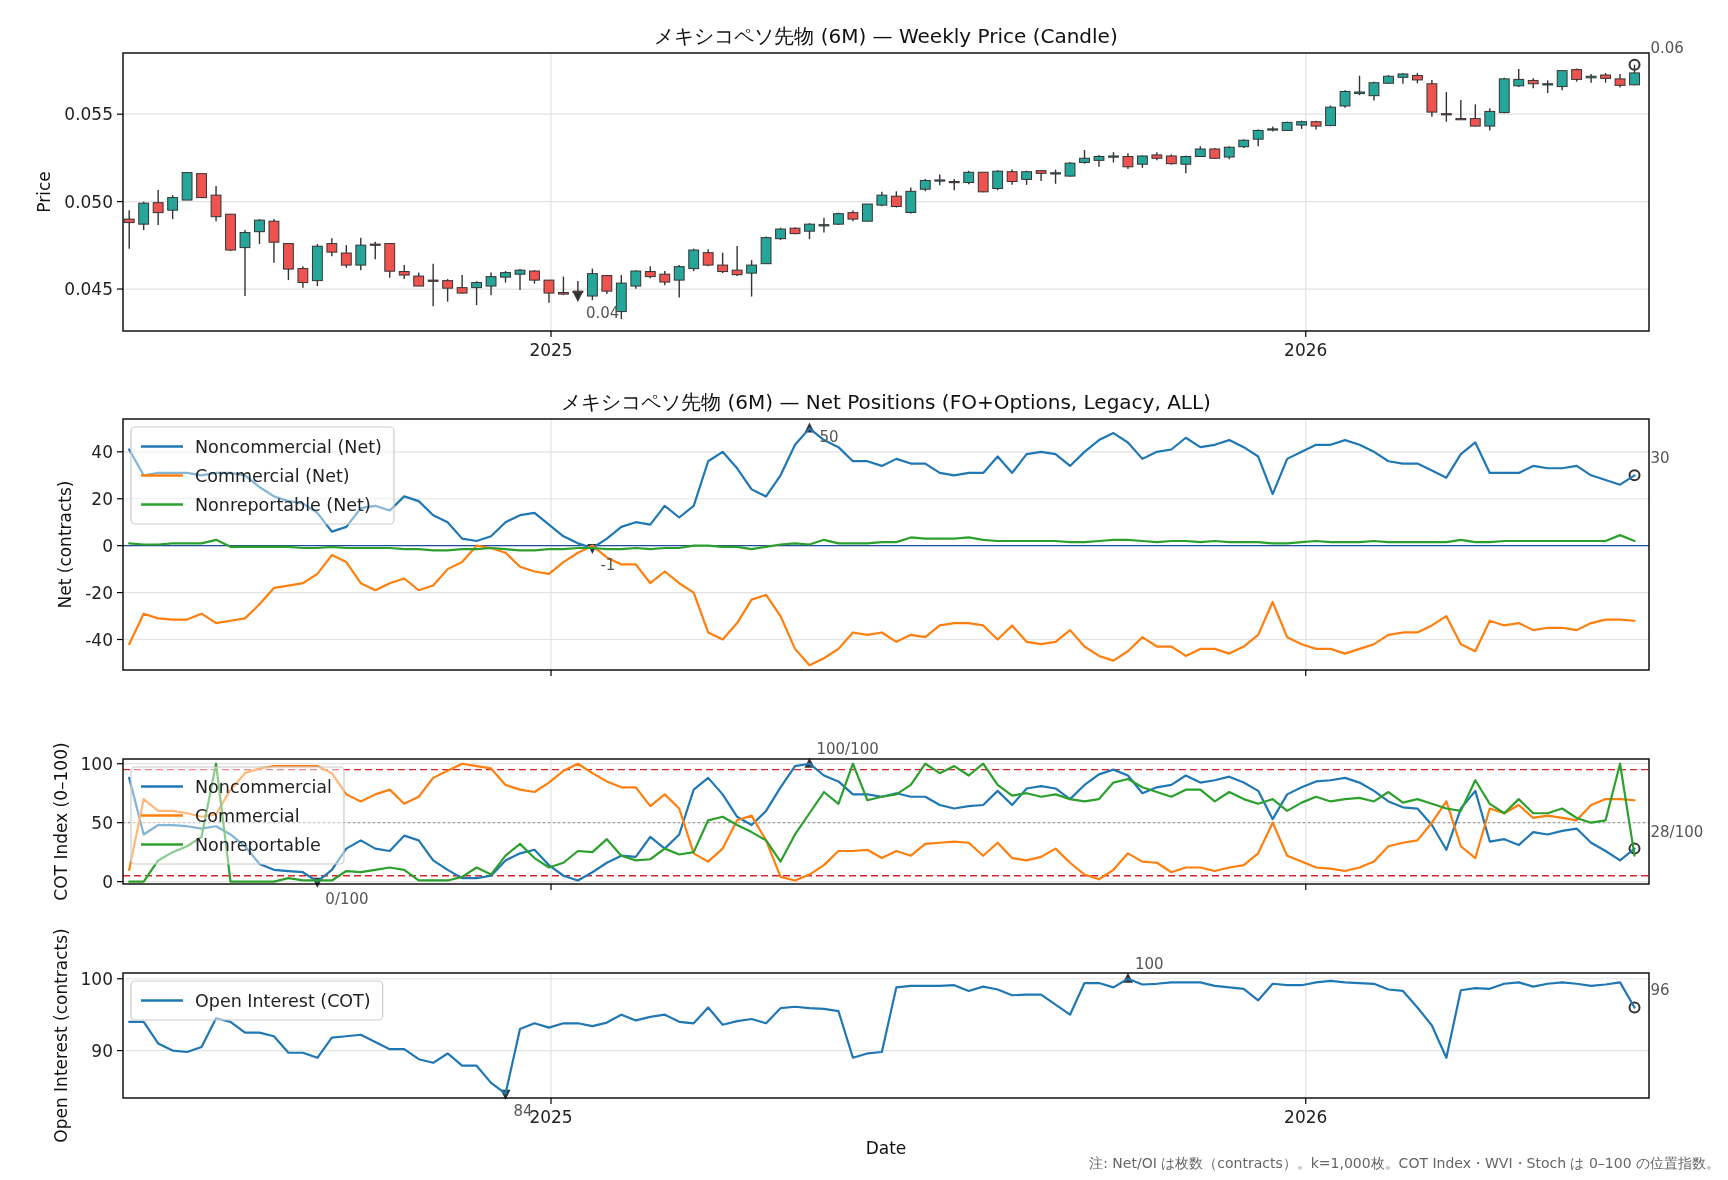  What do you see at coordinates (65, 544) in the screenshot?
I see `y-axis-title: Net (contracts)` at bounding box center [65, 544].